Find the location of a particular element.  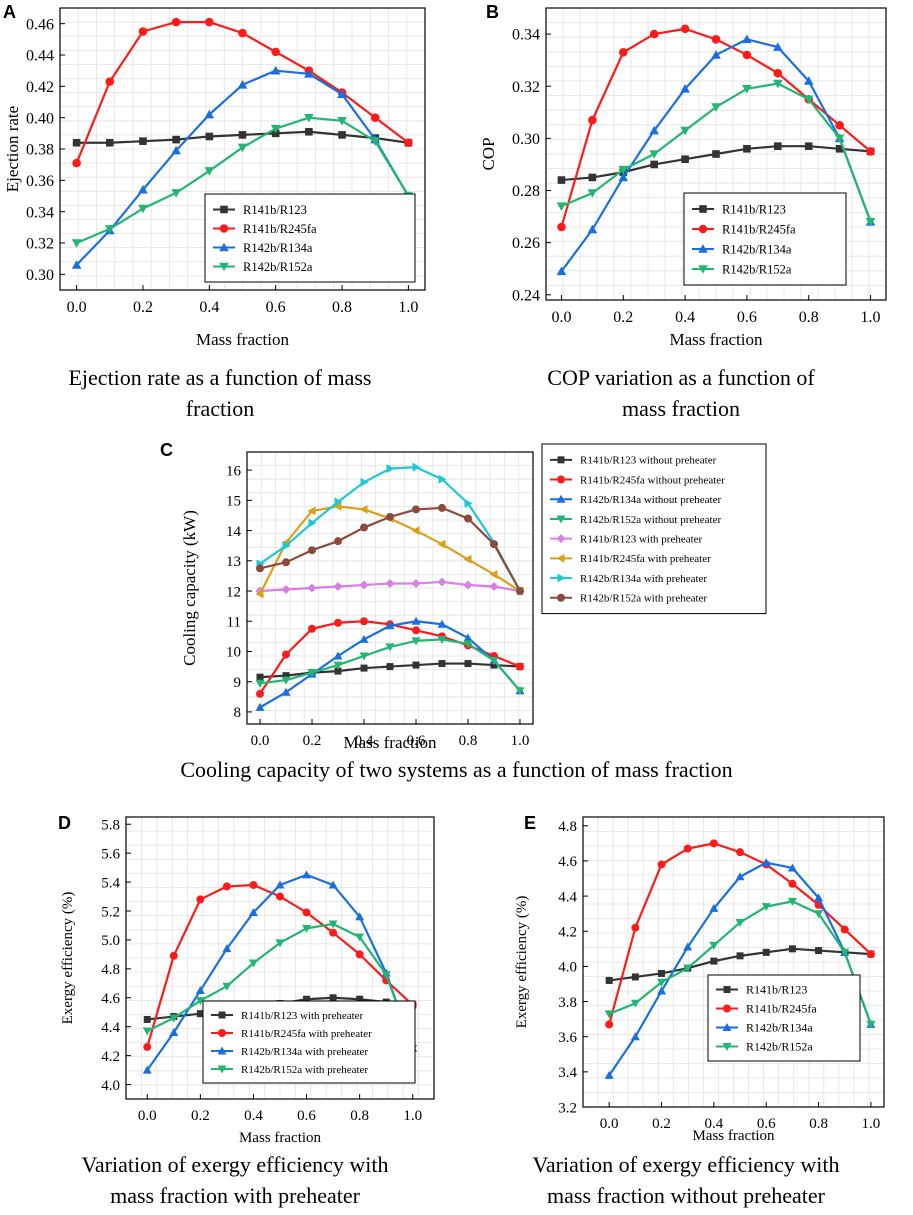

series-r142b-r134a is located at coordinates (716, 155).